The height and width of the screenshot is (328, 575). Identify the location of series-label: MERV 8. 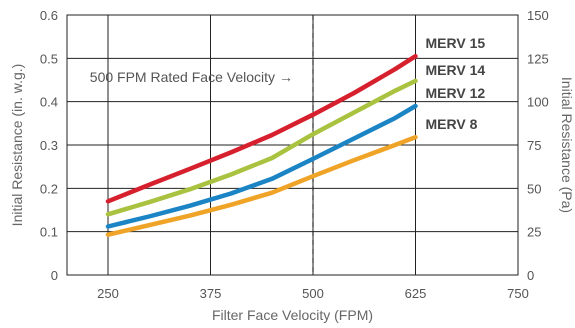
(452, 124).